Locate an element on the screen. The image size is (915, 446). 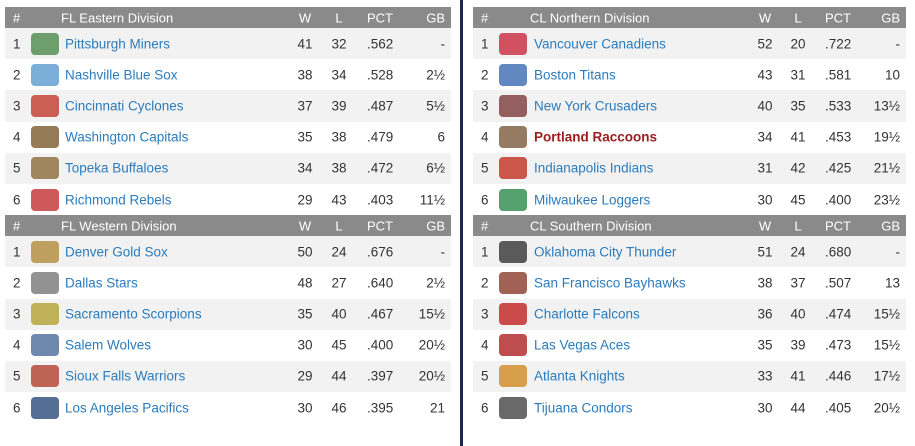
team-losses: 35 is located at coordinates (798, 106).